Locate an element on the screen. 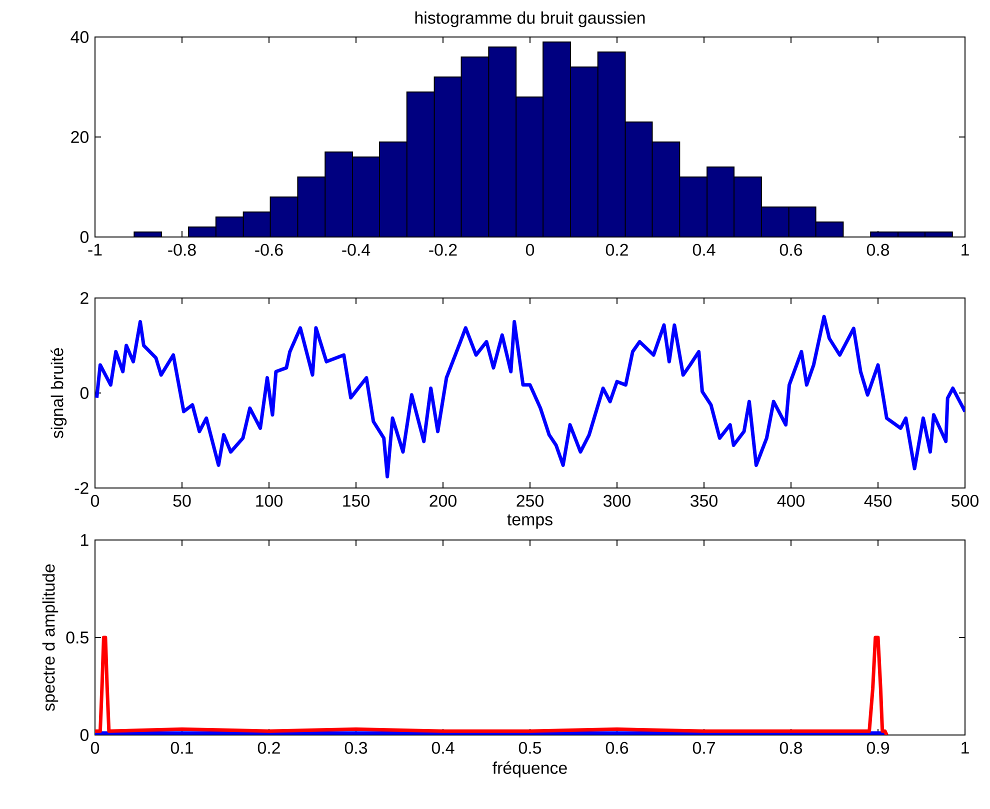 This screenshot has height=809, width=990. x-tick-label: 300 is located at coordinates (617, 500).